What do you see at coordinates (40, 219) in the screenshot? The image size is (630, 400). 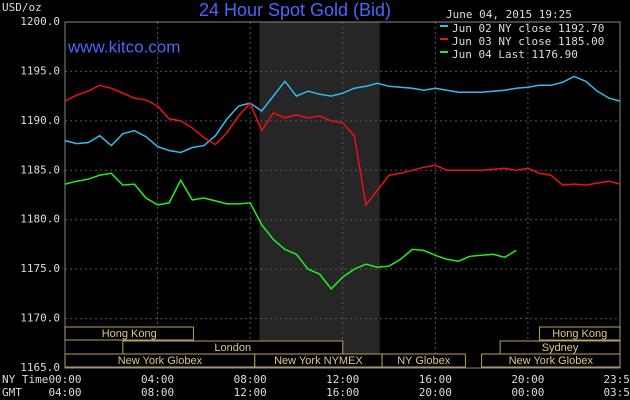 I see `y-tick-label: 1180.0` at bounding box center [40, 219].